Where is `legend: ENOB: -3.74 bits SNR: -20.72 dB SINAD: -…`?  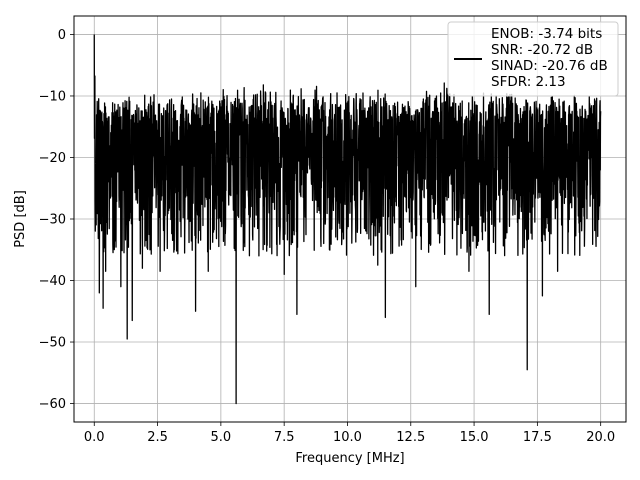 legend: ENOB: -3.74 bits SNR: -20.72 dB SINAD: -… is located at coordinates (533, 59).